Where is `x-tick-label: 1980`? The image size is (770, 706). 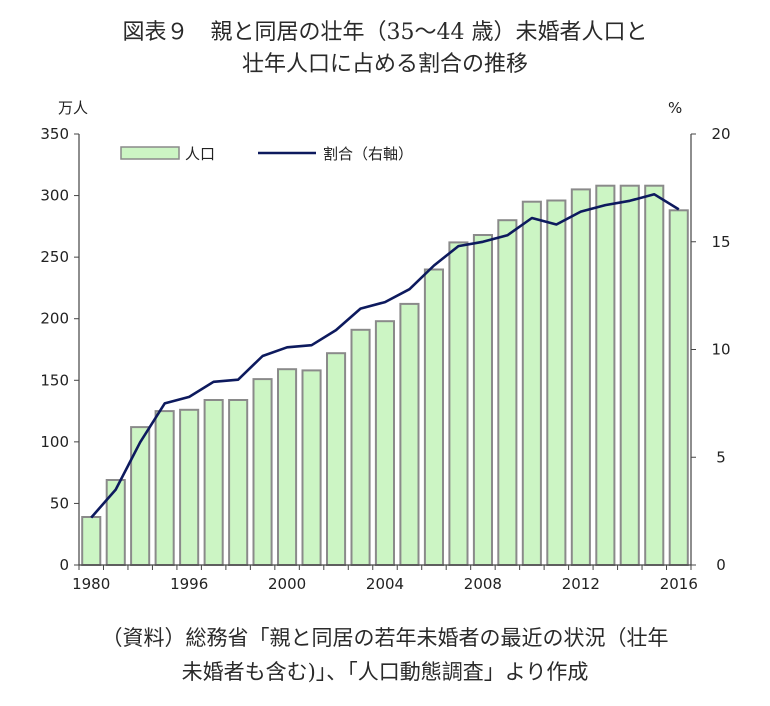
x-tick-label: 1980 is located at coordinates (91, 584).